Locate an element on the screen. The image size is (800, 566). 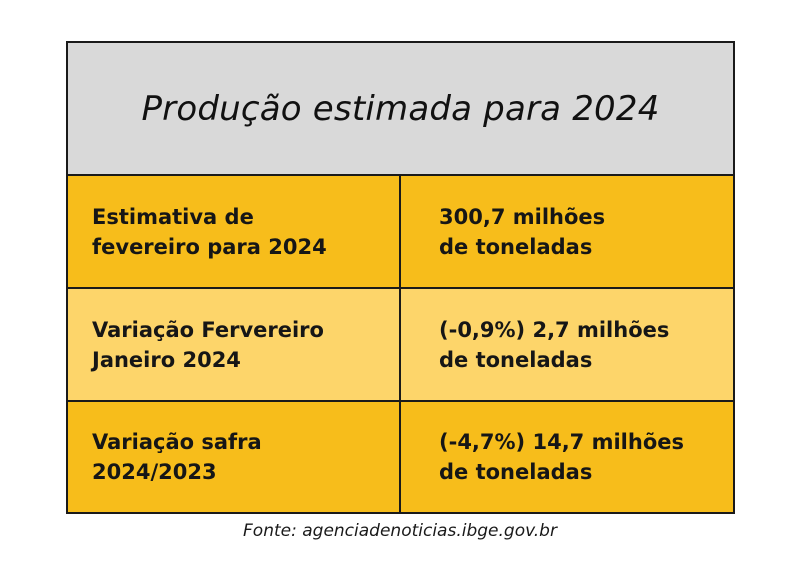
row-label-cell: Variação safra 2024/2023 is located at coordinates (234, 457).